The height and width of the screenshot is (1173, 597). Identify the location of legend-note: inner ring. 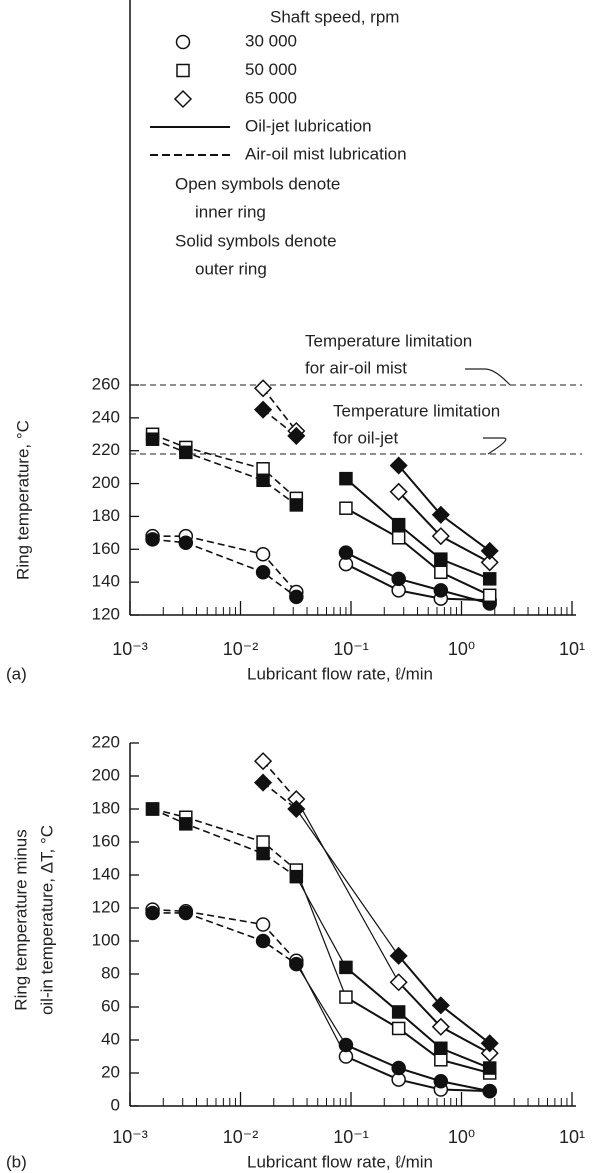
(230, 211).